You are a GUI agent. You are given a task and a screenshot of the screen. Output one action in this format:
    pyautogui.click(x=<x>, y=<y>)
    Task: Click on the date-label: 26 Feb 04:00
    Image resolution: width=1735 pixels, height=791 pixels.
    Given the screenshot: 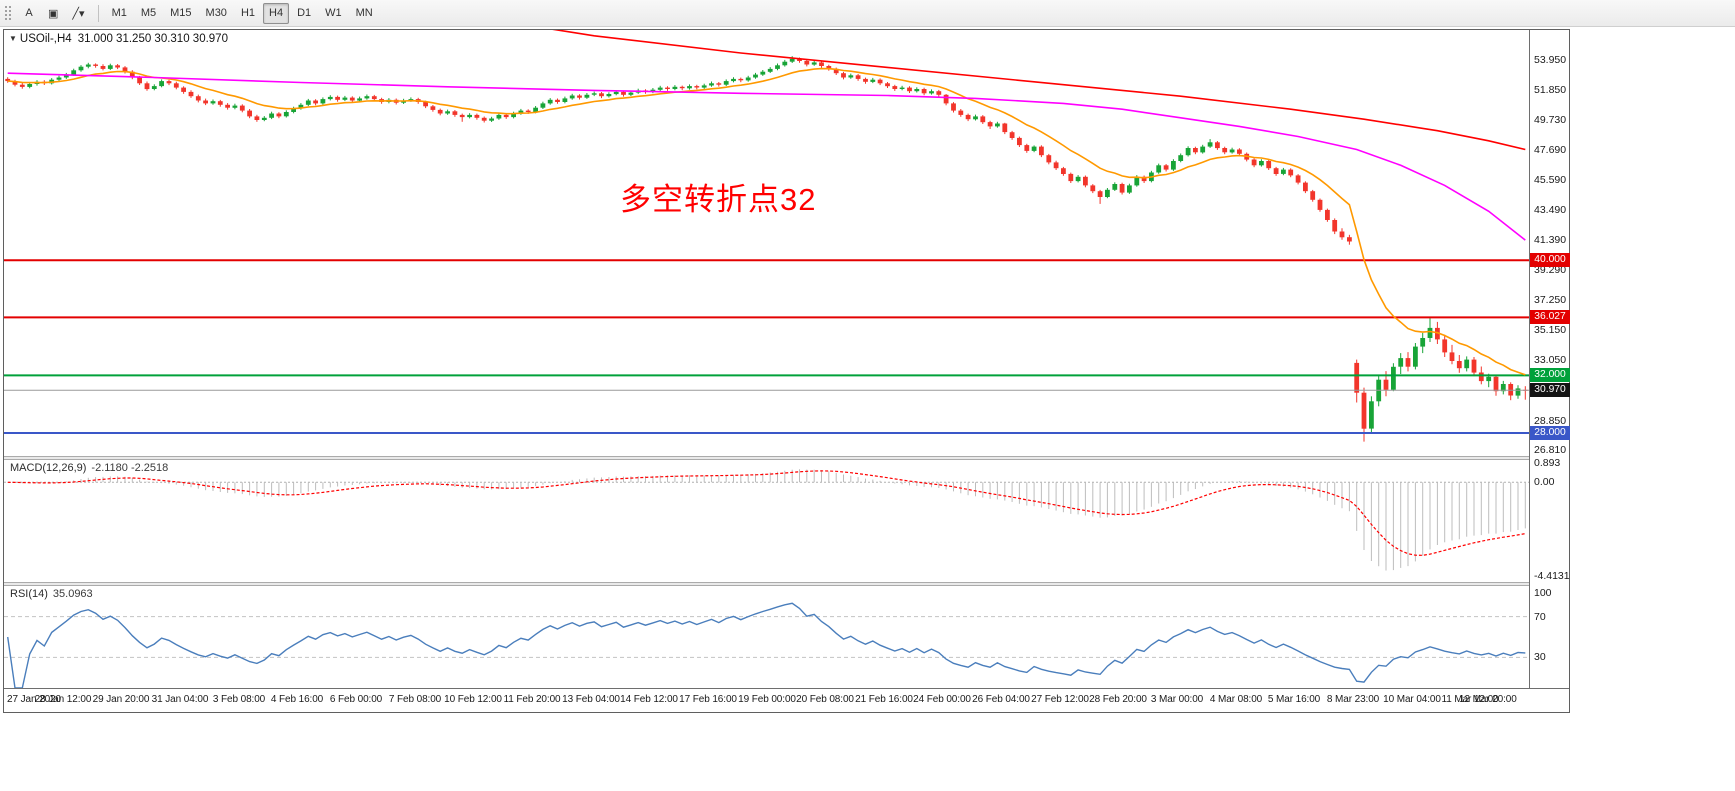 What is the action you would take?
    pyautogui.click(x=1001, y=699)
    